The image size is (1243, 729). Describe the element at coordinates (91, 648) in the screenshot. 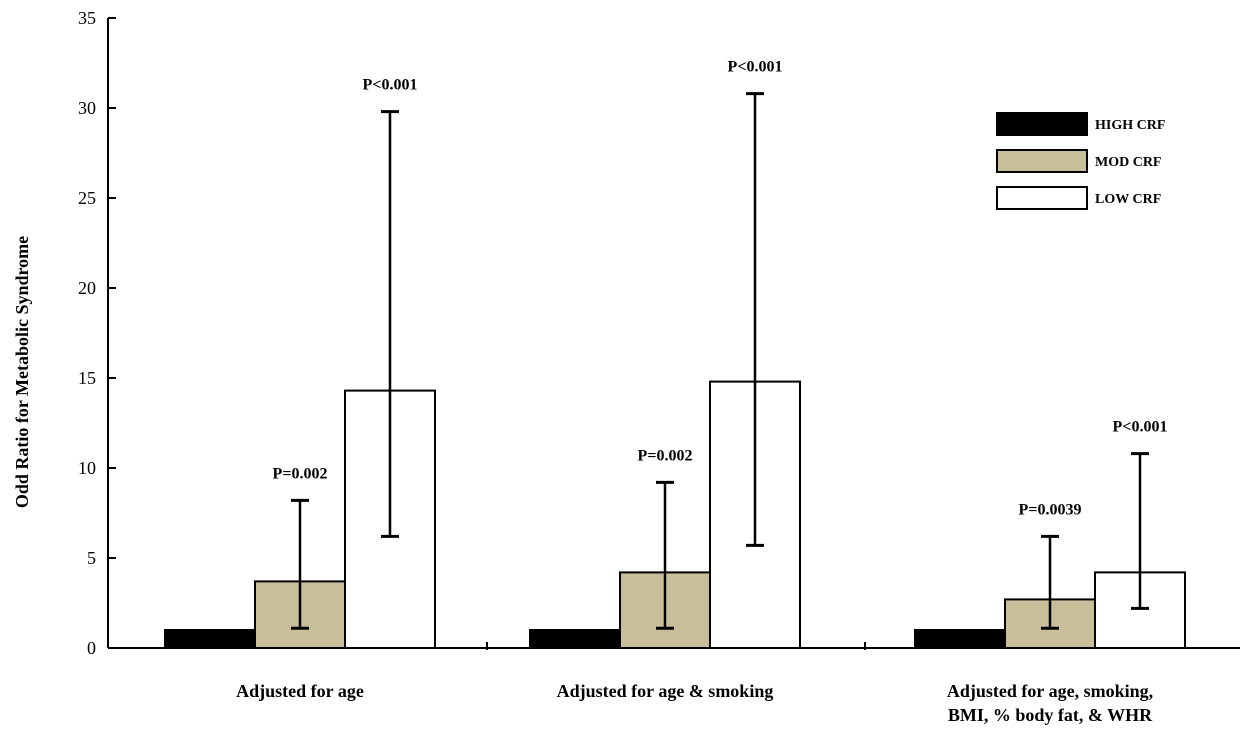

I see `y-tick-label: 0` at that location.